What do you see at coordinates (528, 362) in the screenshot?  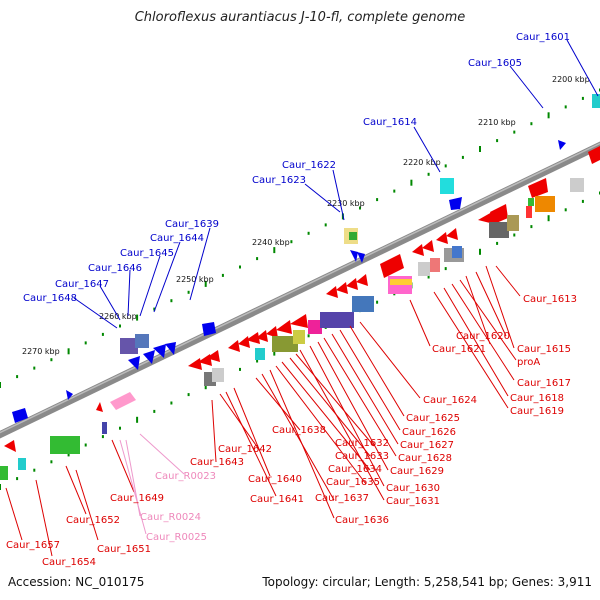 I see `gene-label: proA` at bounding box center [528, 362].